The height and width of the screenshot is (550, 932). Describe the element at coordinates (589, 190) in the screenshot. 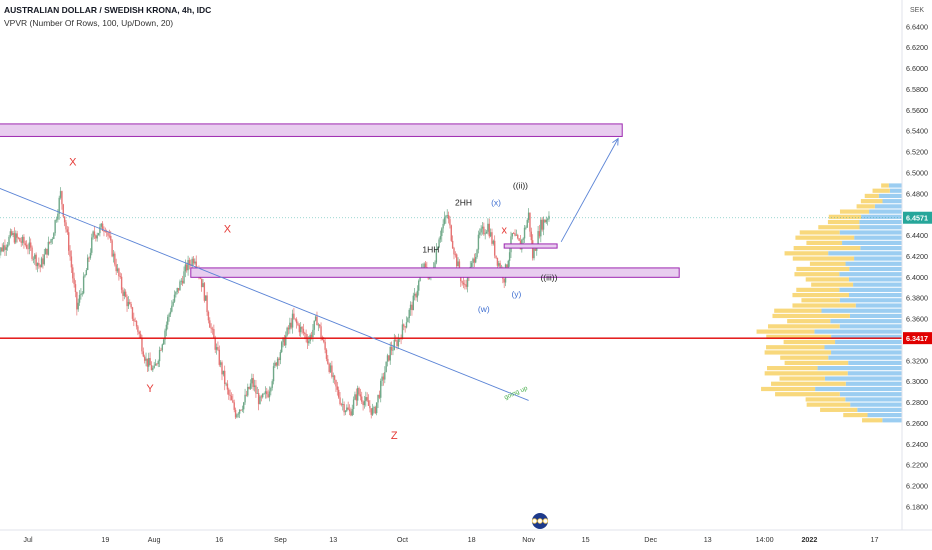

I see `forecast-arrow` at that location.